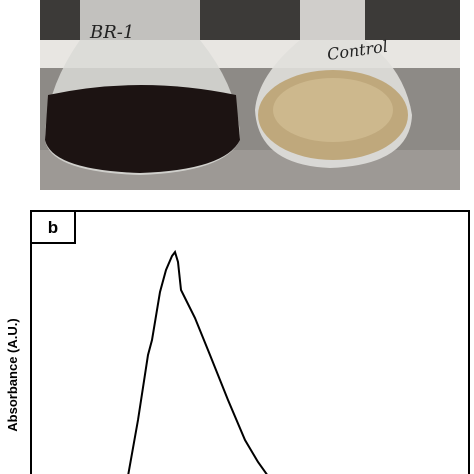  I want to click on flask-label: BR-1, so click(111, 32).